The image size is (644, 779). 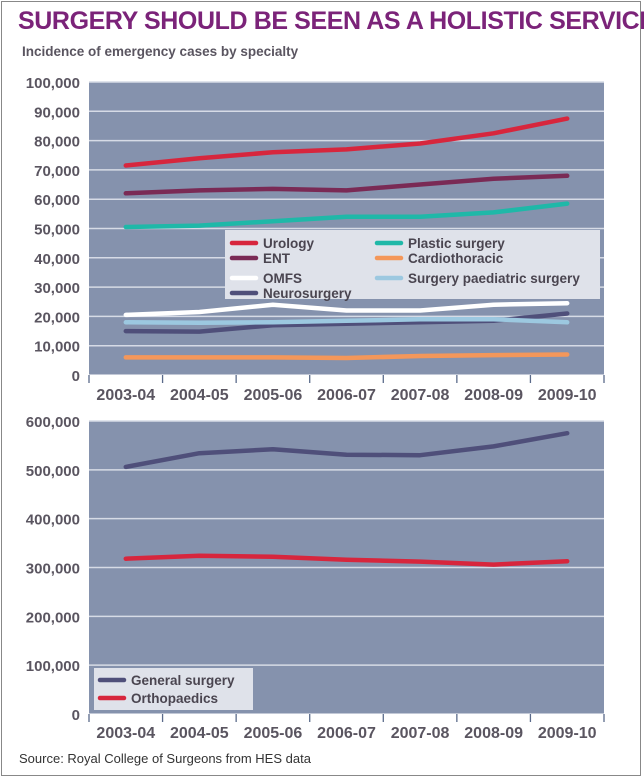 I want to click on legend-label: Plastic surgery, so click(x=456, y=243).